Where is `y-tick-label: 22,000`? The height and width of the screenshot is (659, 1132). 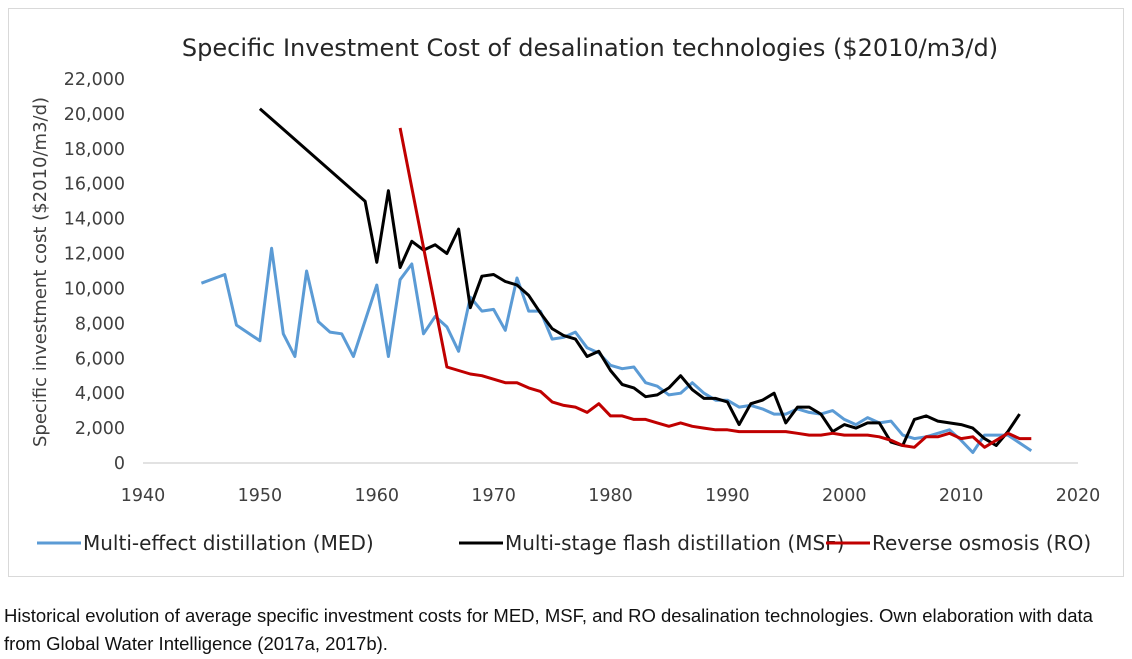 y-tick-label: 22,000 is located at coordinates (94, 80).